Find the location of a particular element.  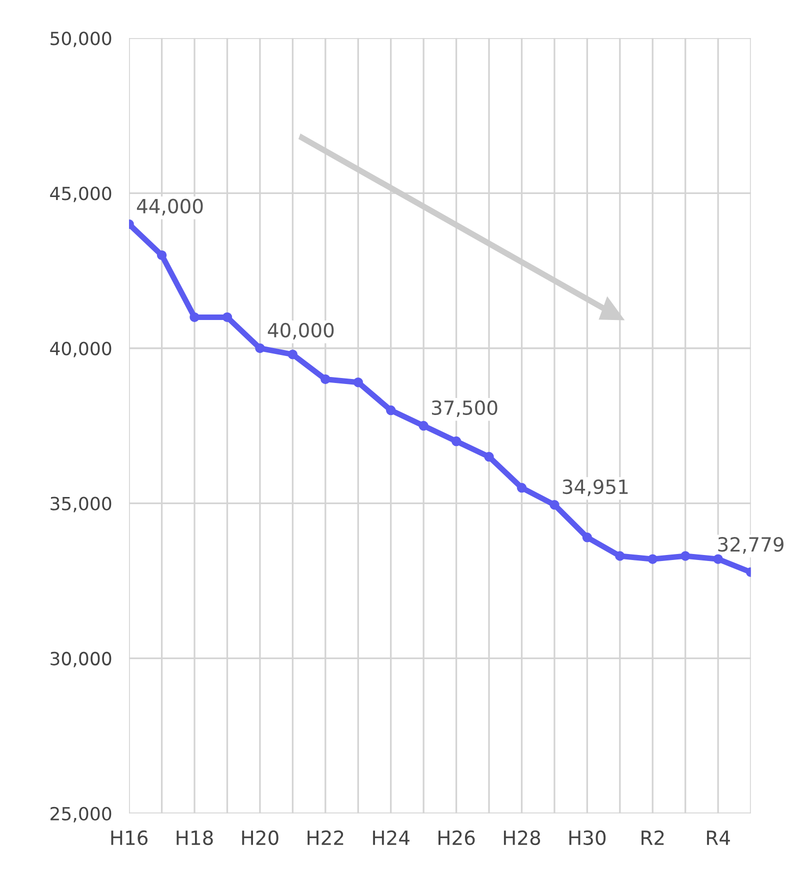

x-tick-label: H20 is located at coordinates (260, 838).